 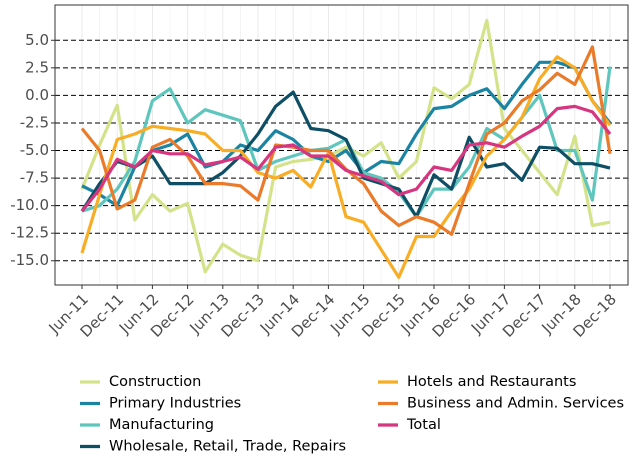 What do you see at coordinates (175, 404) in the screenshot?
I see `legend-label: Primary Industries` at bounding box center [175, 404].